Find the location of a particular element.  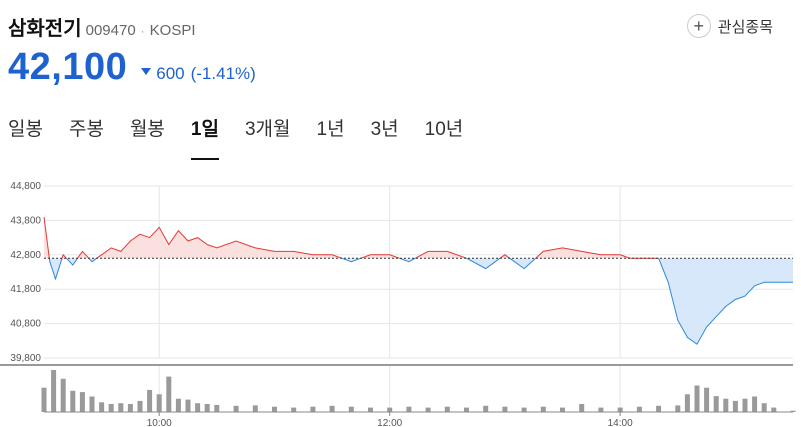

tab-3years: 3년 is located at coordinates (384, 129).